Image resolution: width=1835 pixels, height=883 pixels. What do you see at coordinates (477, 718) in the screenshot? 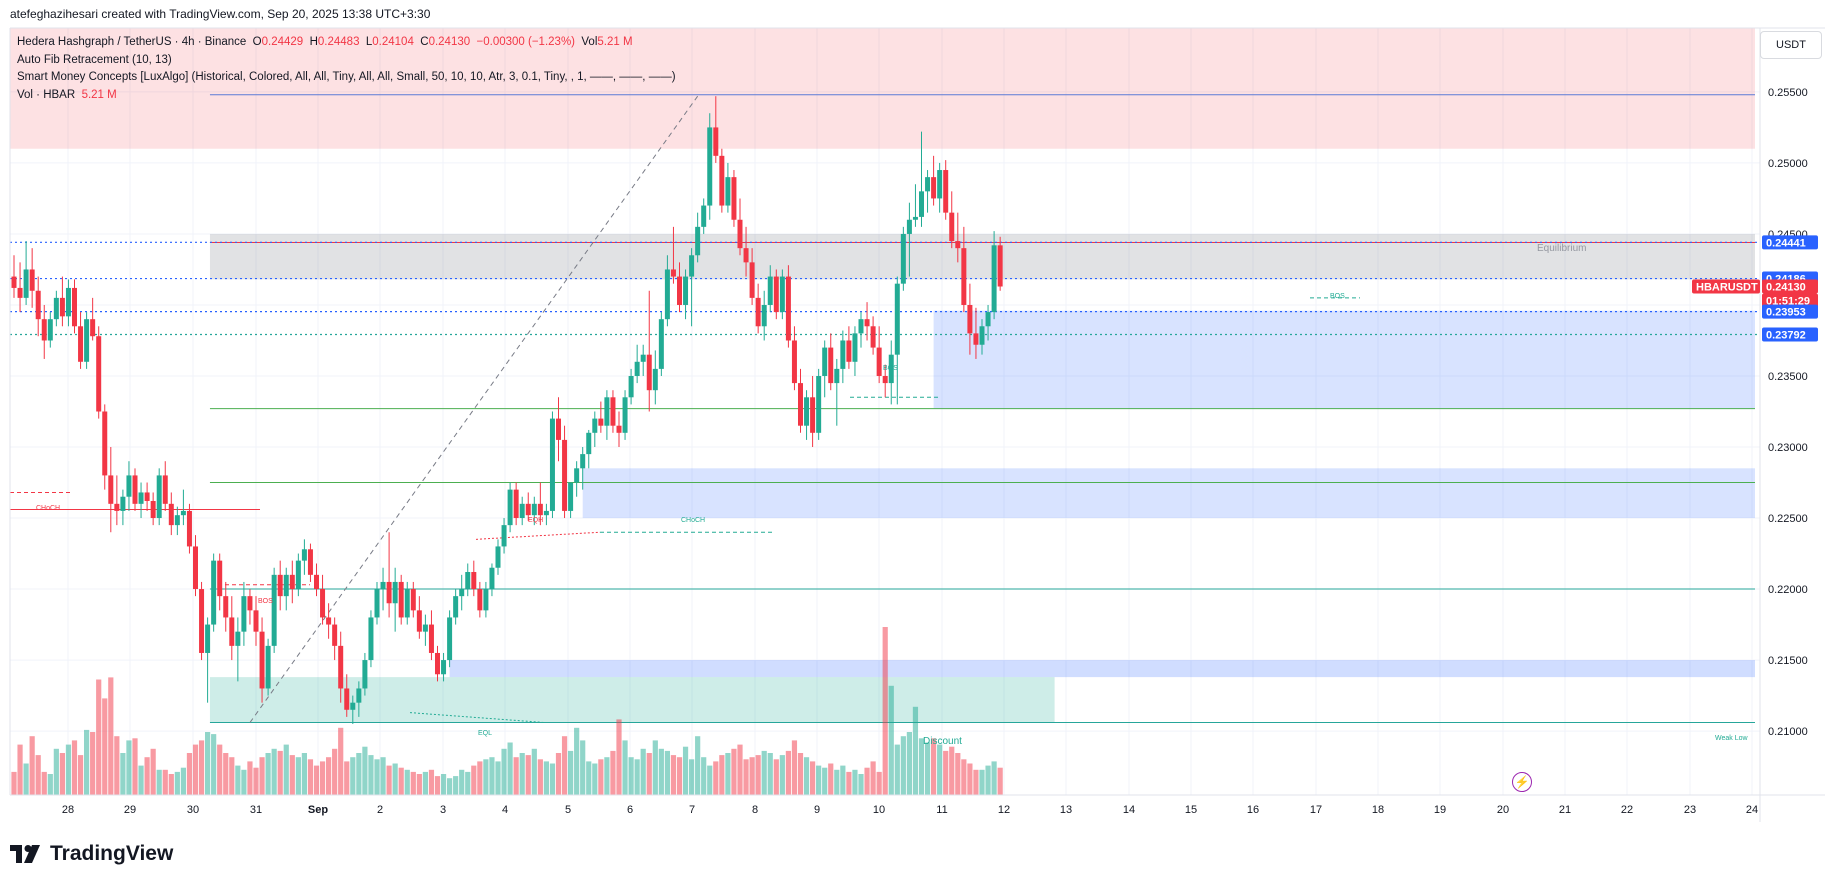
I see `eql-line` at bounding box center [477, 718].